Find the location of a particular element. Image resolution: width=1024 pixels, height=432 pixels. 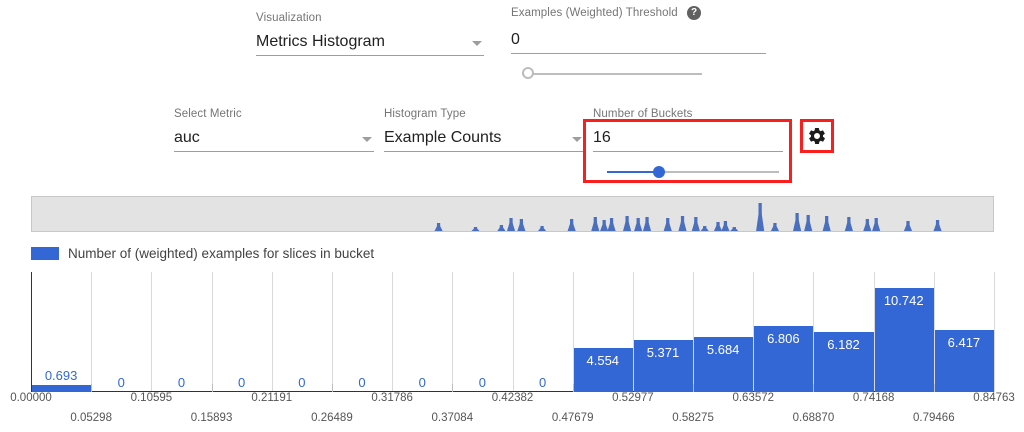

chart-tick-label: 0.21191 is located at coordinates (272, 398).